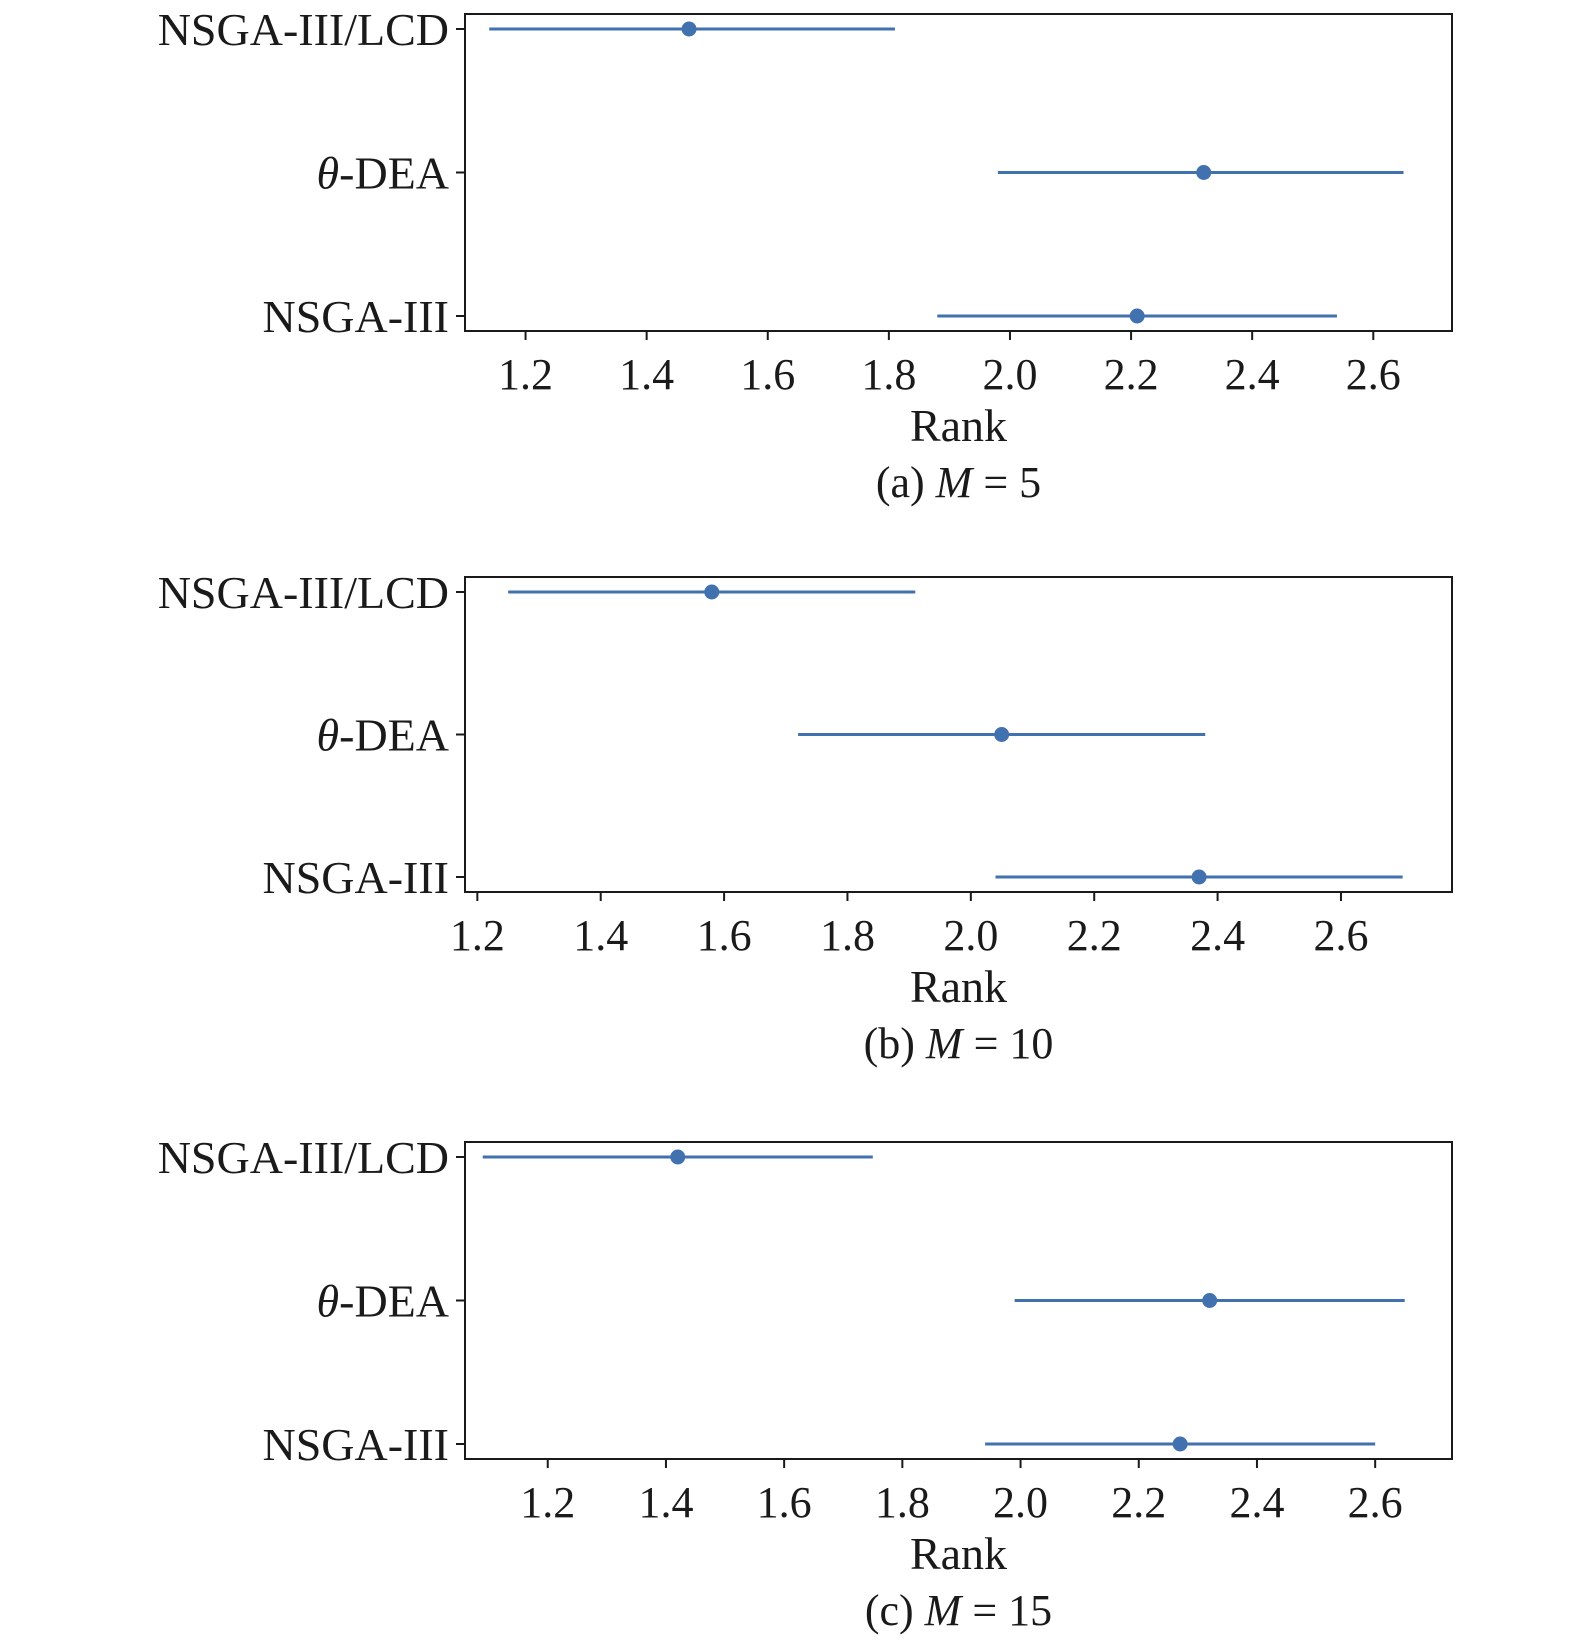  I want to click on panel-caption: (a) M = 5, so click(958, 482).